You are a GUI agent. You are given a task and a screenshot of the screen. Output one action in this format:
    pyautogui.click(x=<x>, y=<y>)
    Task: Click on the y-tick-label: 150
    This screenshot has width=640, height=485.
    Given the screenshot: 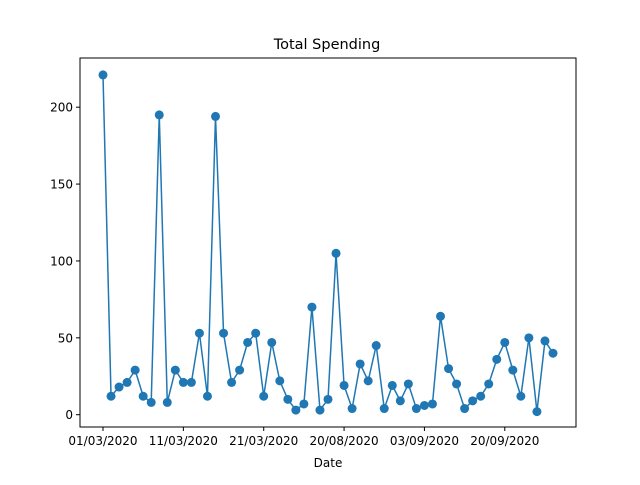 What is the action you would take?
    pyautogui.click(x=61, y=185)
    